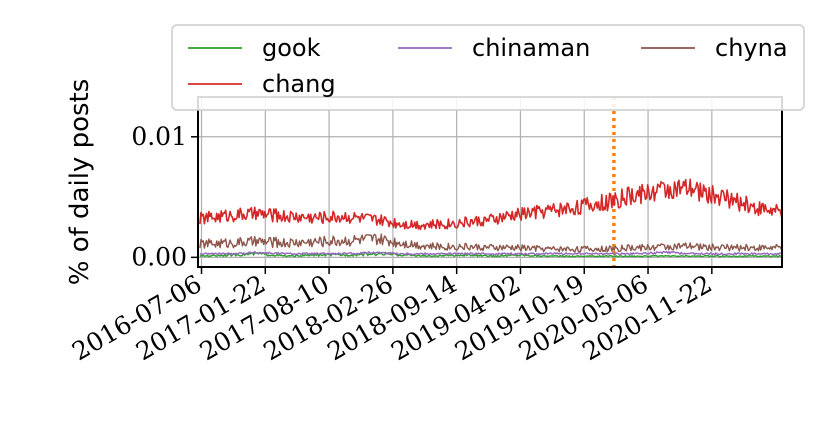 The image size is (830, 441). What do you see at coordinates (291, 48) in the screenshot?
I see `legend-label-gook: gook` at bounding box center [291, 48].